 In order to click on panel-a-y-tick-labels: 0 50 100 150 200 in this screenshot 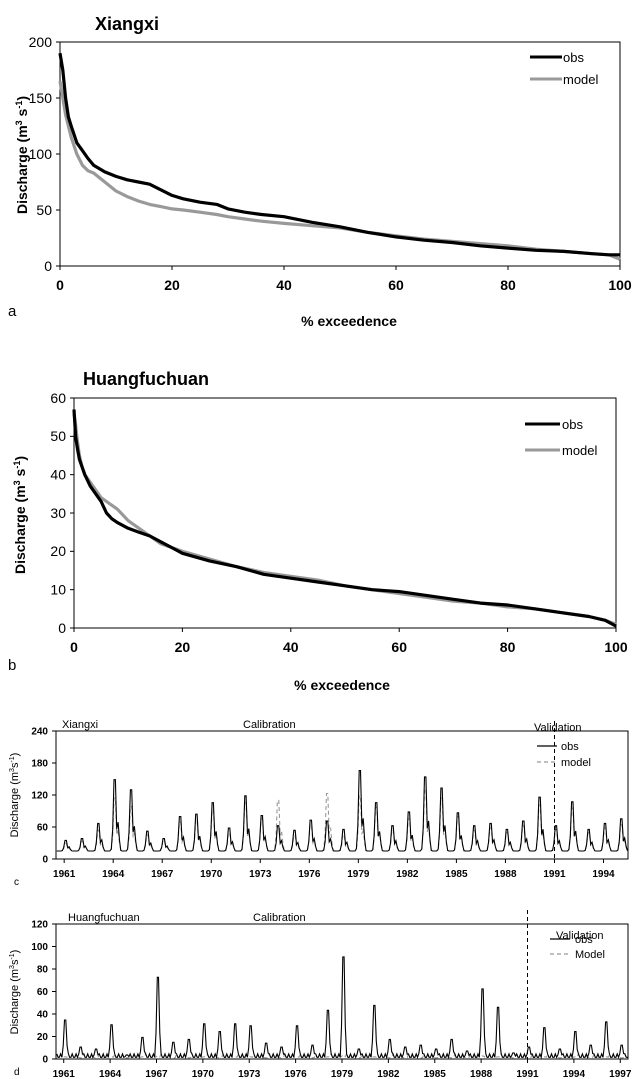, I will do `click(44, 154)`.